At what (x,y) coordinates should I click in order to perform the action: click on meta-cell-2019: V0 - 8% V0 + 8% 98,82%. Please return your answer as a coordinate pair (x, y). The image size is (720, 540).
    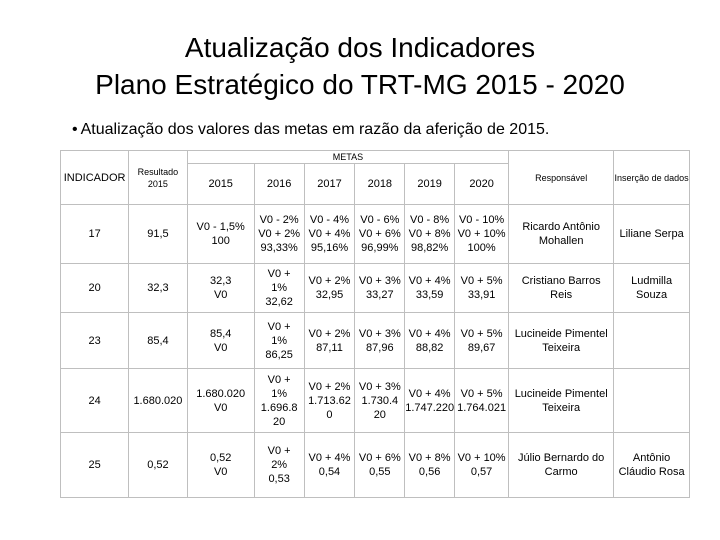
    Looking at the image, I should click on (430, 234).